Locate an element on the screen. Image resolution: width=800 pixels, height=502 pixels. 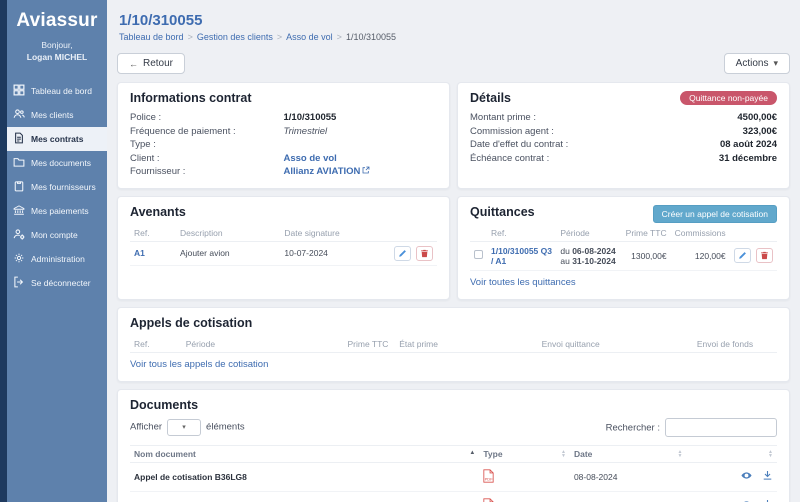
trash-icon is located at coordinates (424, 253).